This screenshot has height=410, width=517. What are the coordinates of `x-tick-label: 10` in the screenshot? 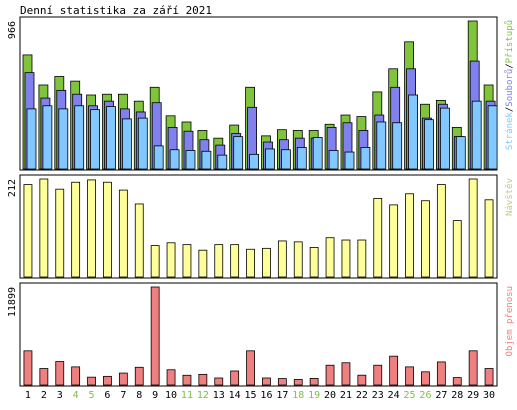 It's located at (171, 395).